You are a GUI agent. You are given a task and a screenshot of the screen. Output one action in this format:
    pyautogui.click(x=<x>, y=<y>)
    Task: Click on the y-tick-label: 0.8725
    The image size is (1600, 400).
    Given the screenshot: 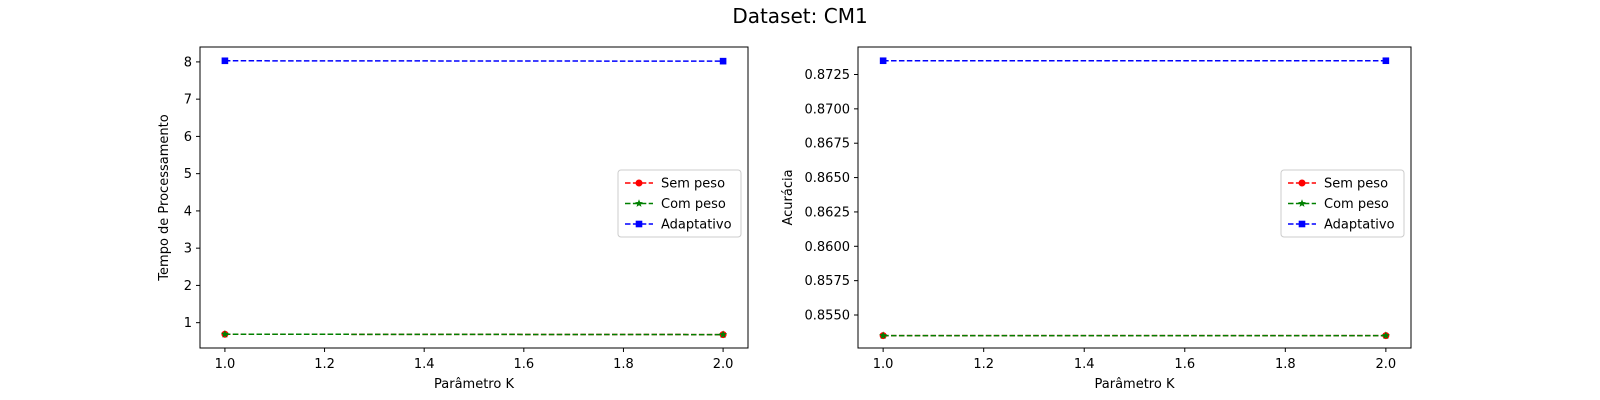 What is the action you would take?
    pyautogui.click(x=828, y=75)
    